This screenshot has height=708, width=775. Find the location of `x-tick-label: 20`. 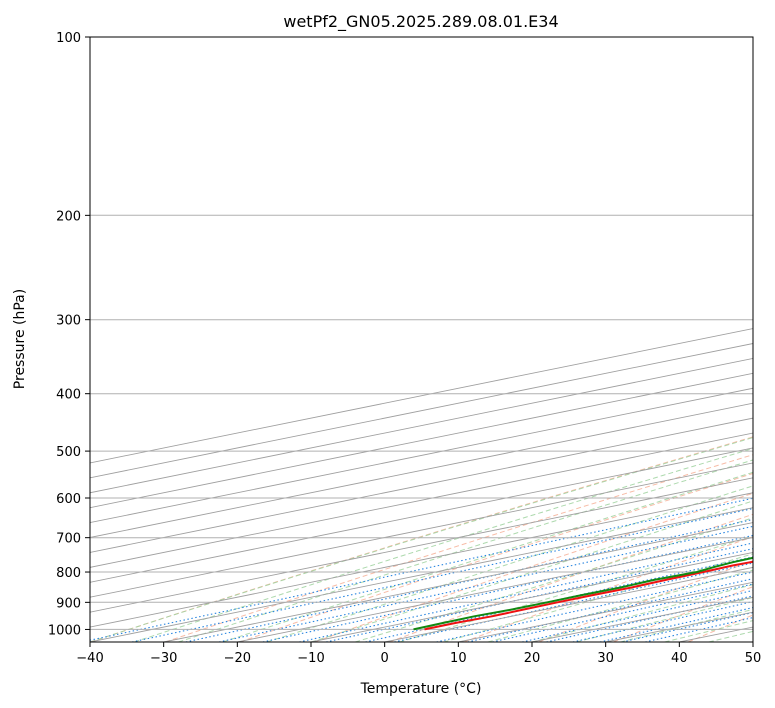

x-tick-label: 20 is located at coordinates (532, 658).